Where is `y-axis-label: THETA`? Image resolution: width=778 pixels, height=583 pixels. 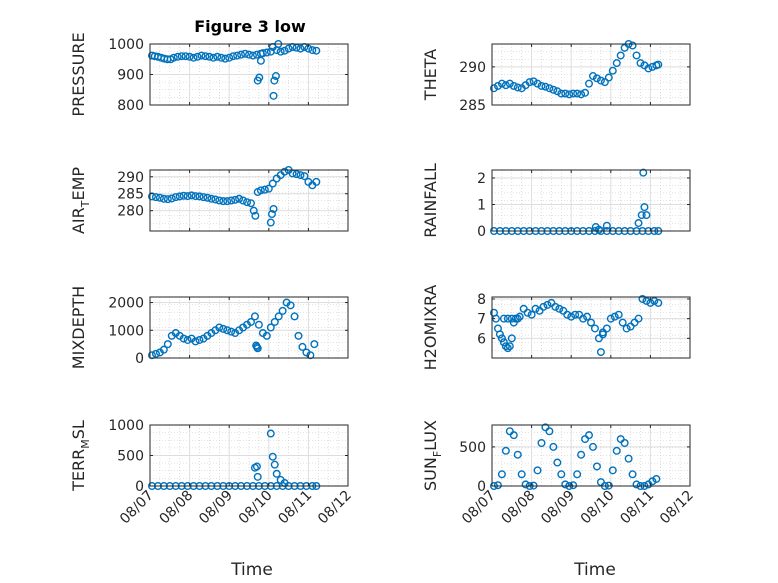
y-axis-label: THETA is located at coordinates (430, 75).